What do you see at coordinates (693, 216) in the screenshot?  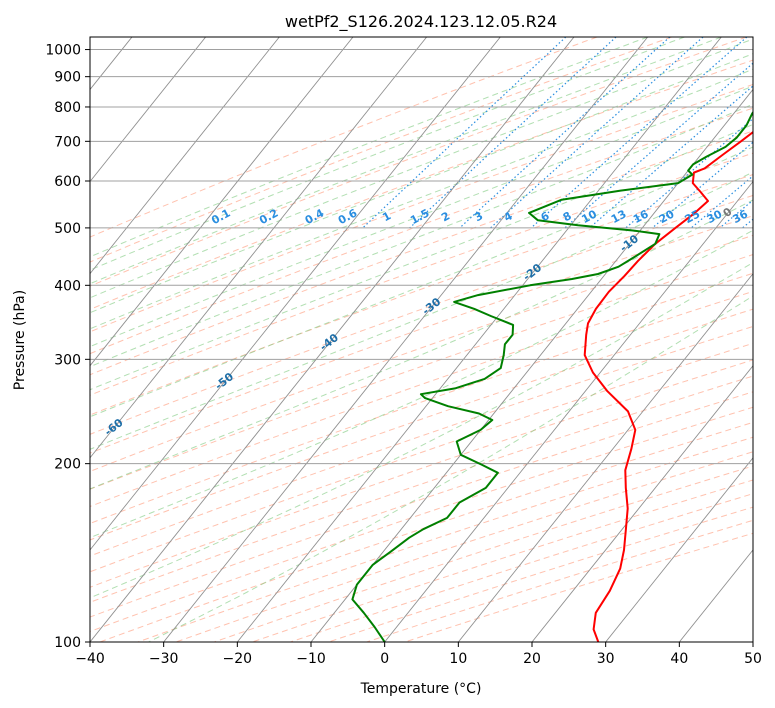 I see `mixing-ratio-label: 25` at bounding box center [693, 216].